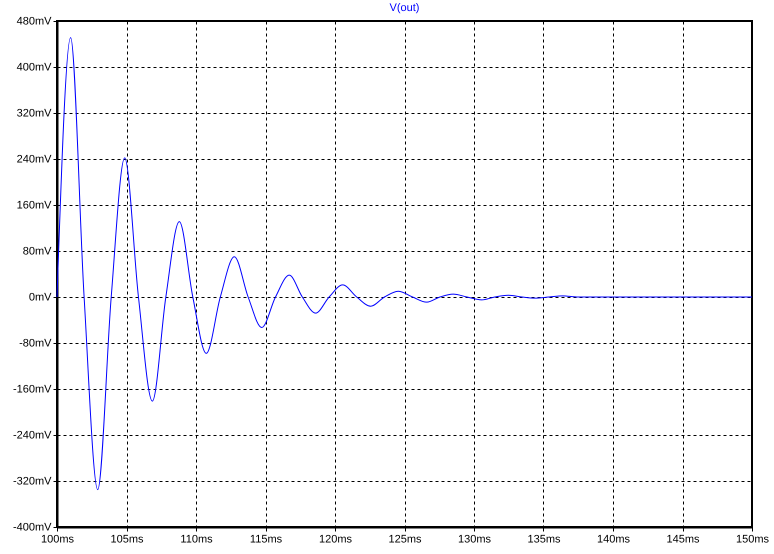 The image size is (774, 554). I want to click on y-tick-label: 160mV, so click(34, 206).